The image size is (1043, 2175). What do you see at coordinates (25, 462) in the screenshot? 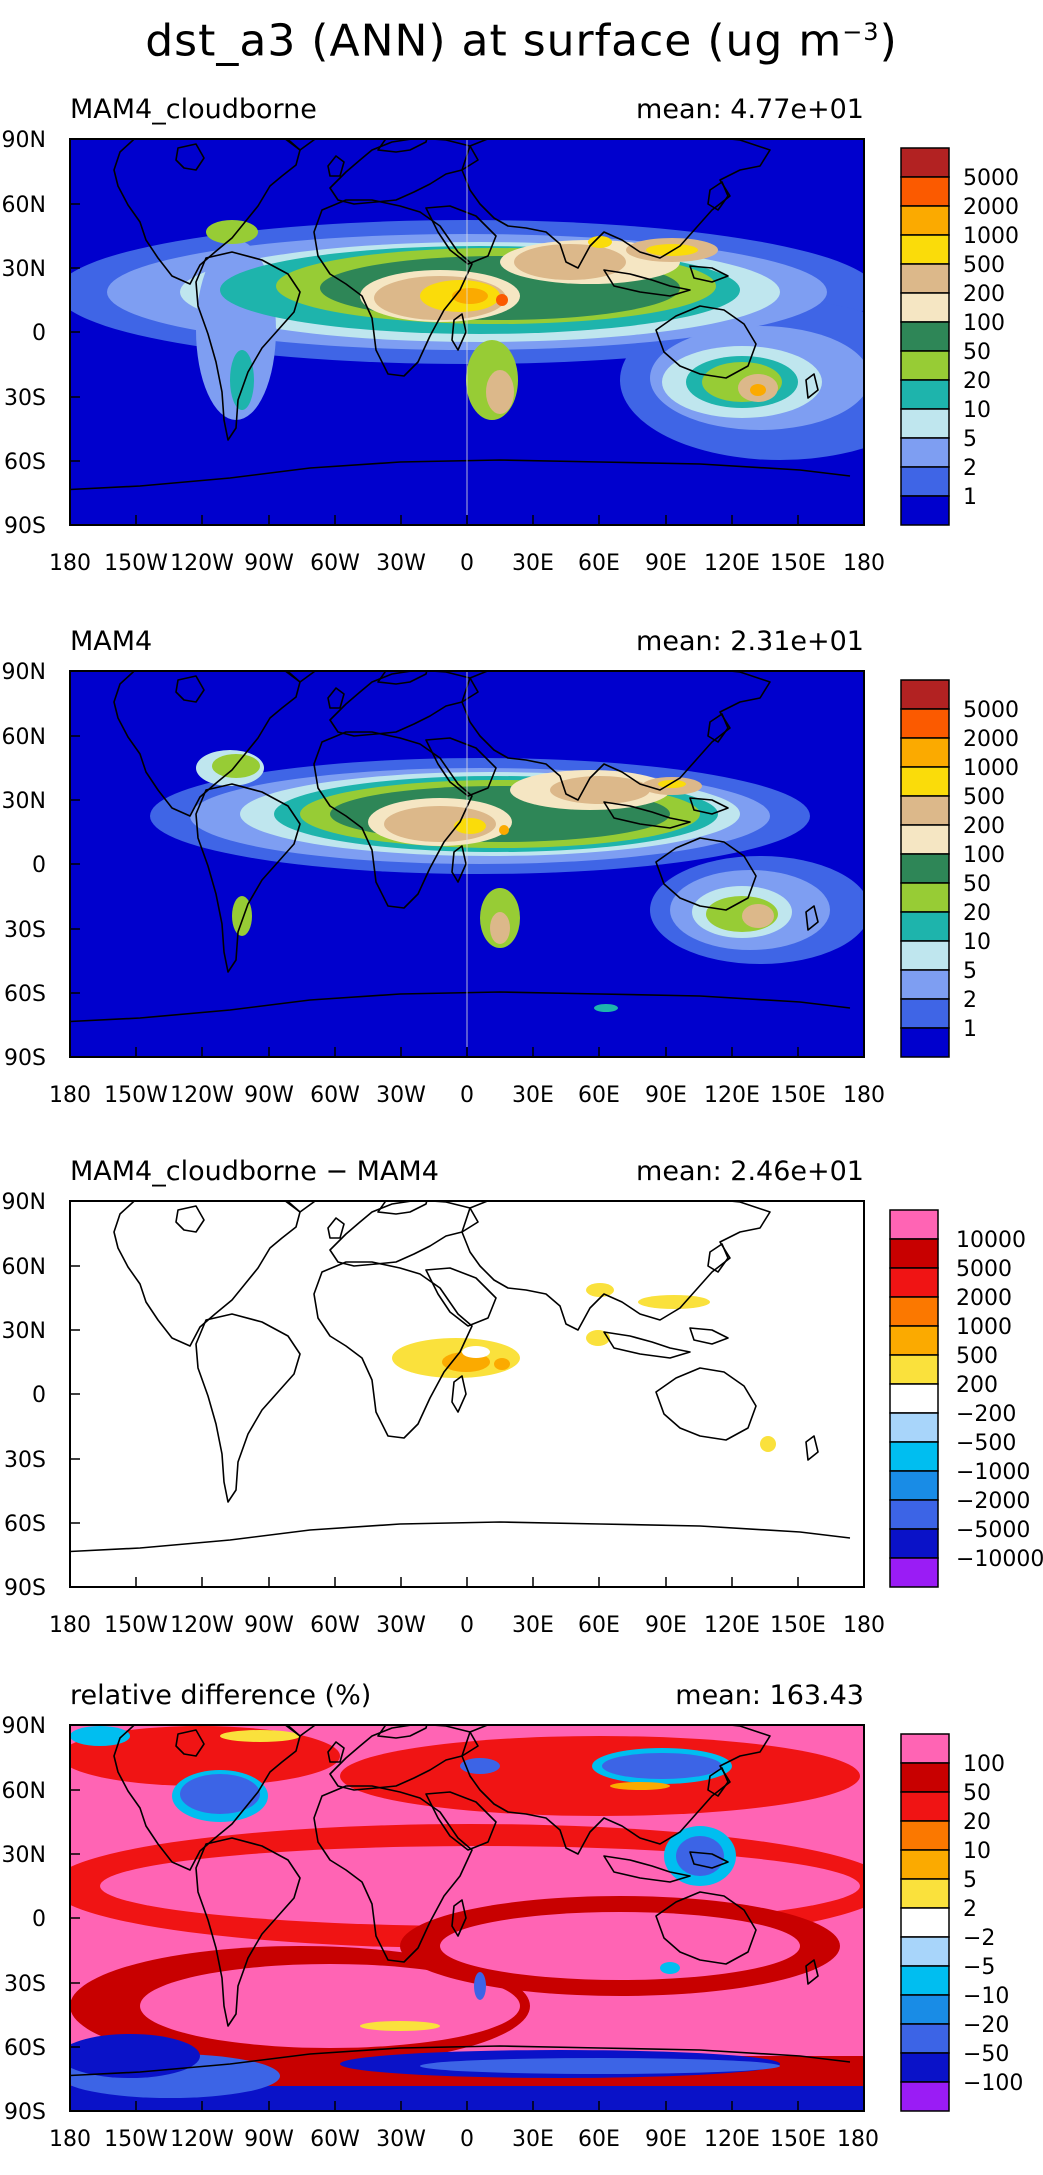
I see `lat-label: 60S` at bounding box center [25, 462].